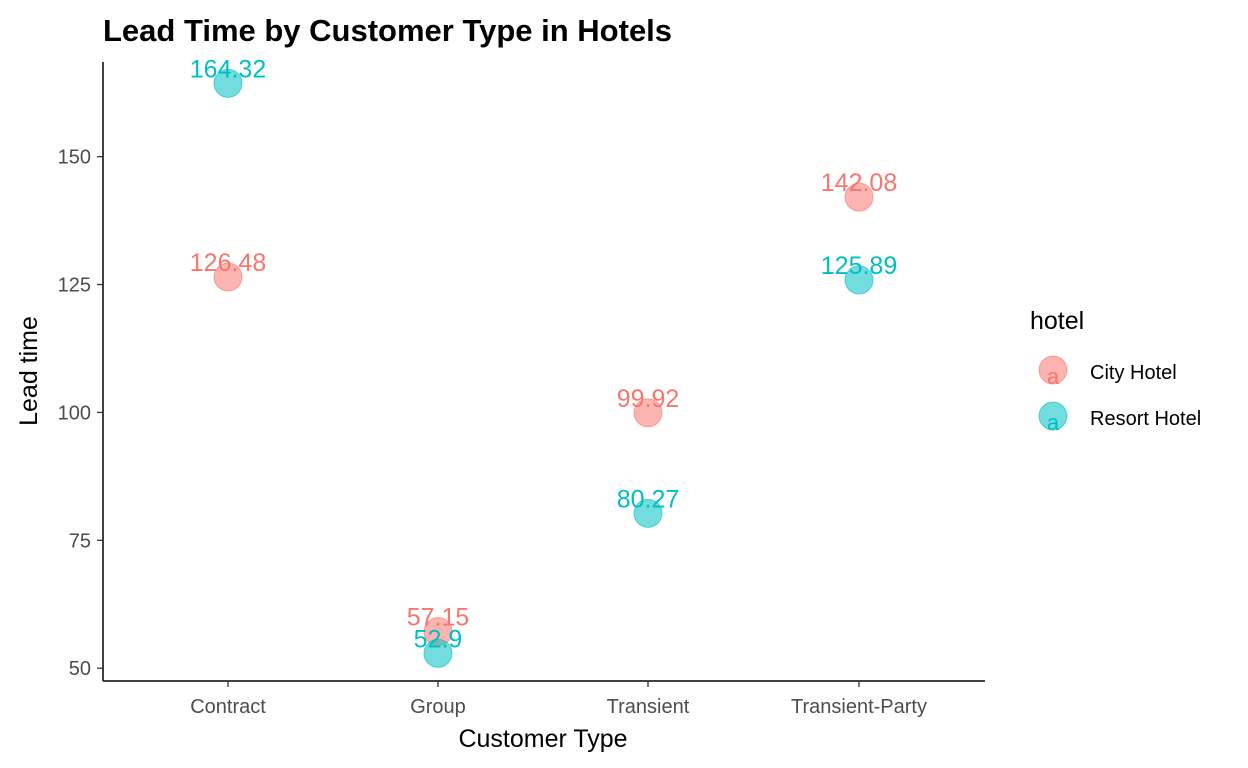 The height and width of the screenshot is (768, 1248). Describe the element at coordinates (74, 413) in the screenshot. I see `y-tick-label: 100` at that location.